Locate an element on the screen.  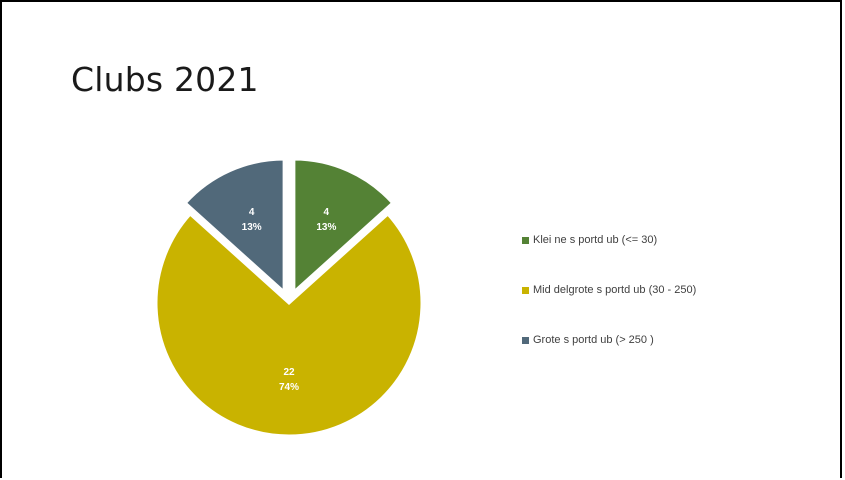
pie-data-labels: 4 13% 22 74% 4 13% is located at coordinates (289, 300).